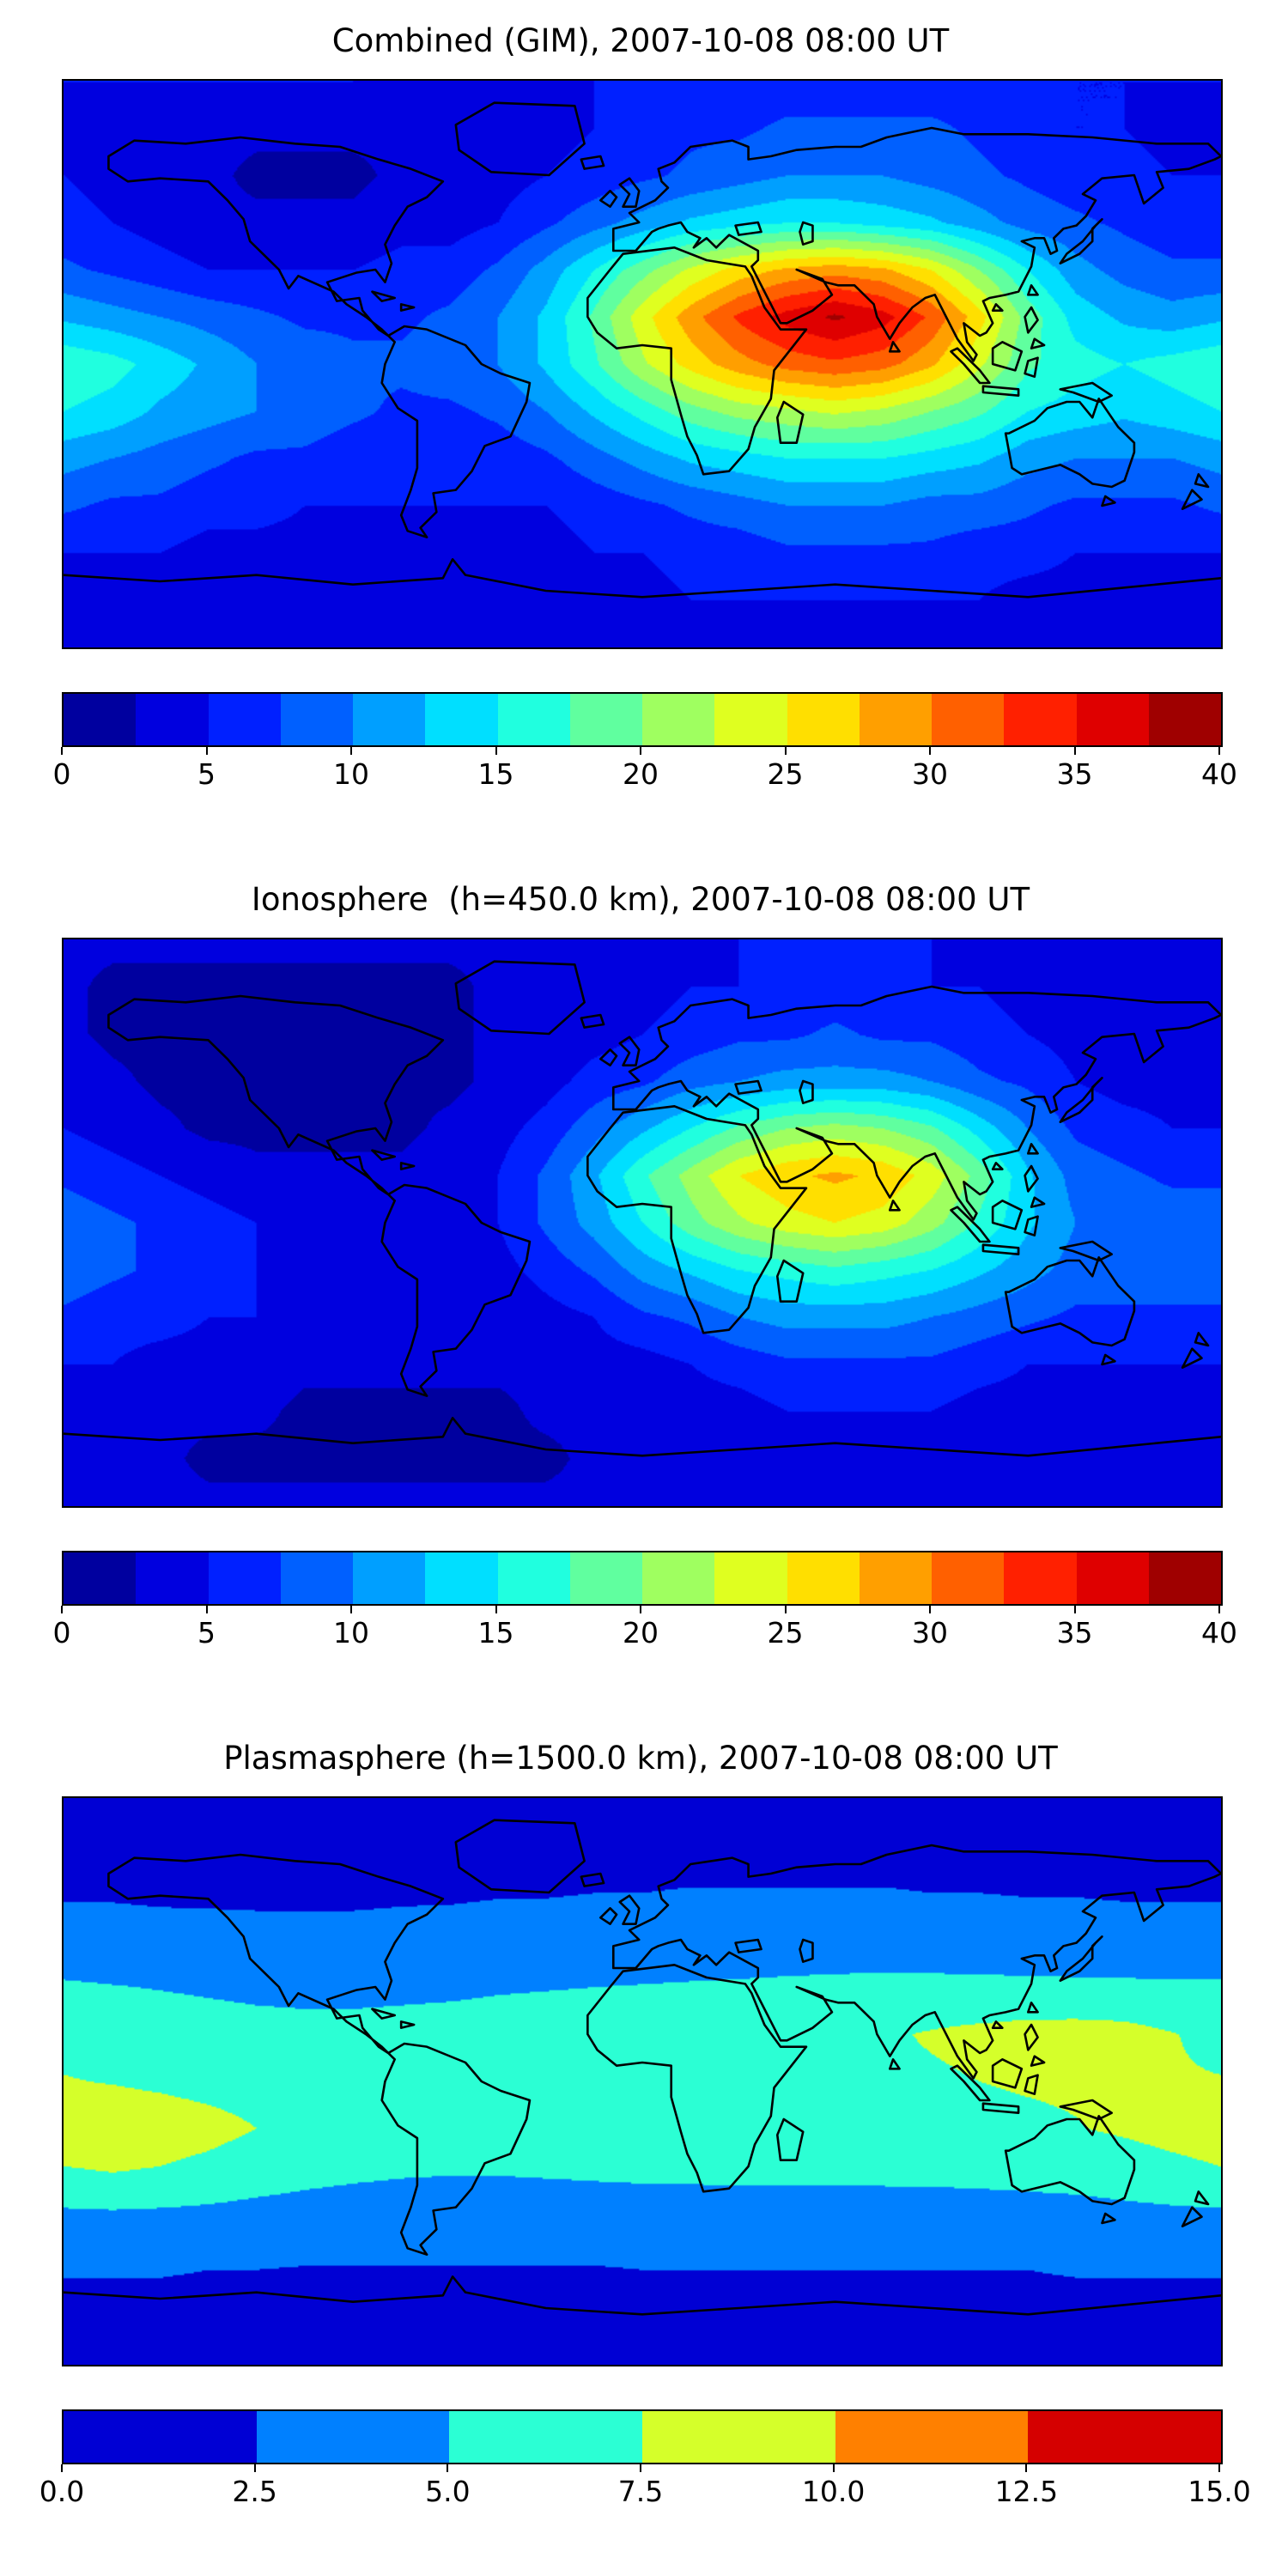  I want to click on colorbar-tick-label: 0.0, so click(62, 2492).